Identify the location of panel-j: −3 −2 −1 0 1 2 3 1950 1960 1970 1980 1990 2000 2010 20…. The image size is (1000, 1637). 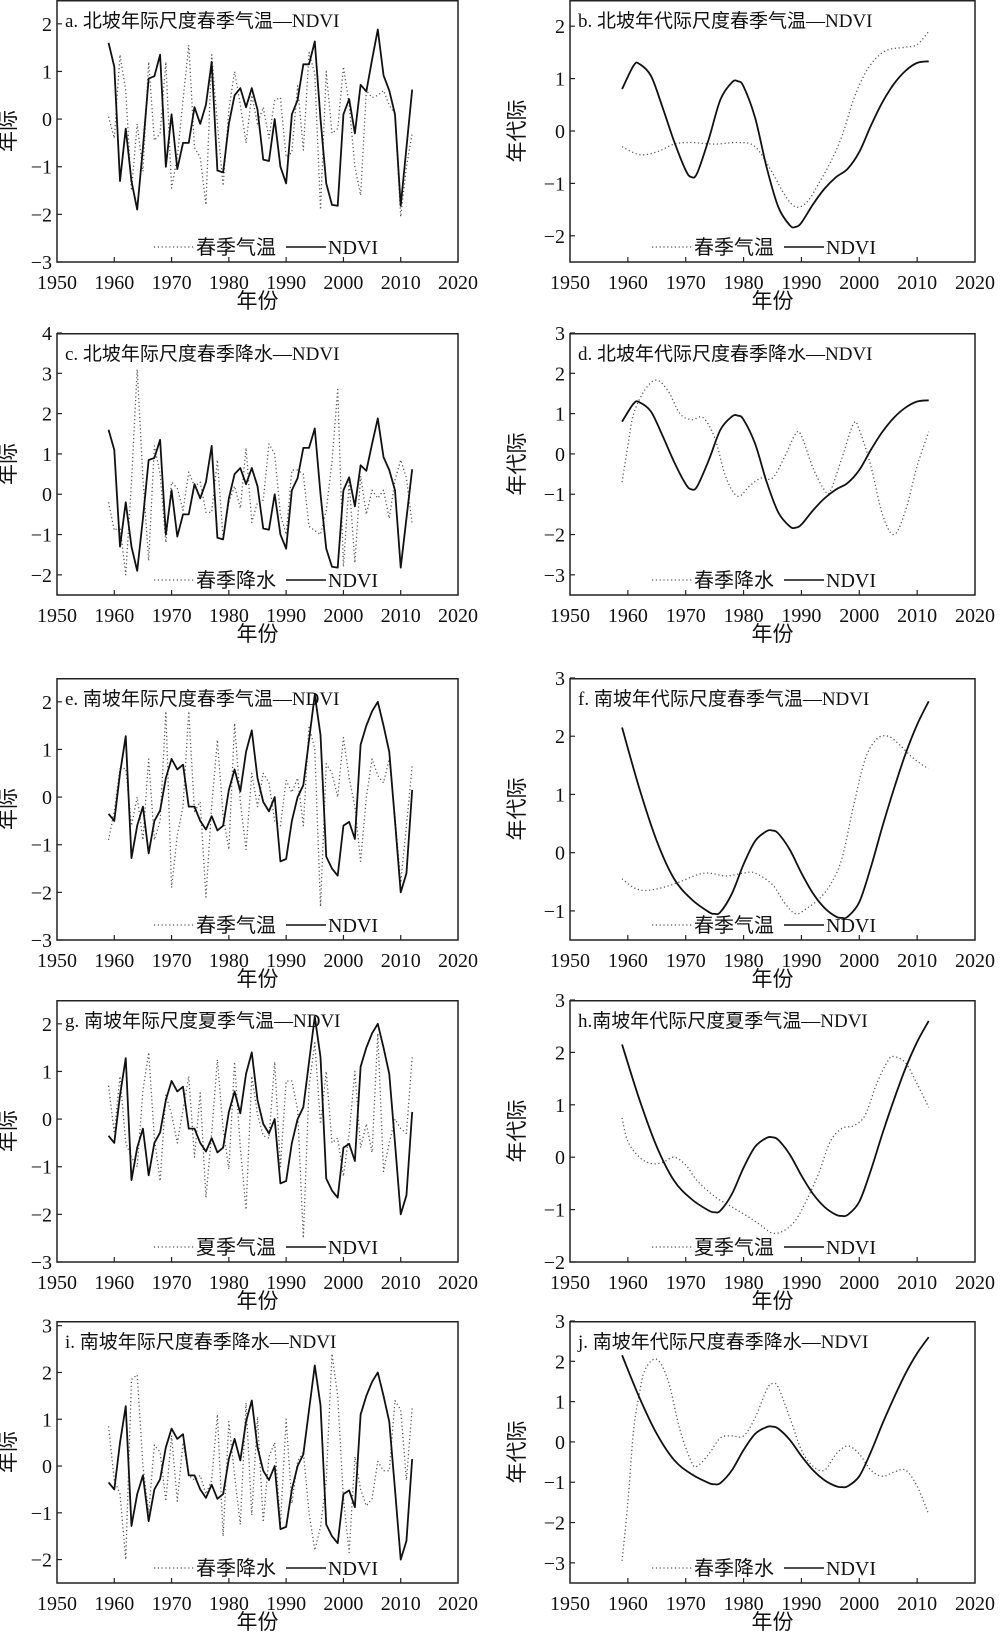
(750, 1472).